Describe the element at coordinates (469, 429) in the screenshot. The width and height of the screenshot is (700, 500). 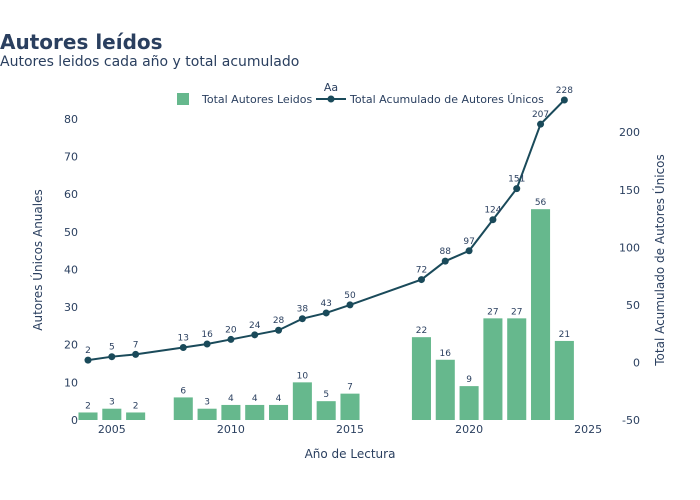
I see `x-tick-label: 2020` at that location.